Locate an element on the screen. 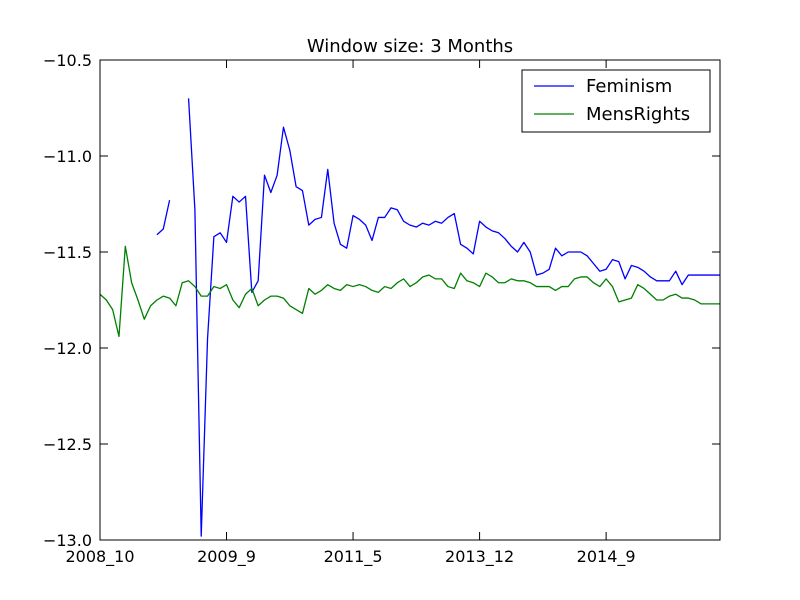  chart-title: Window size: 3 Months is located at coordinates (410, 46).